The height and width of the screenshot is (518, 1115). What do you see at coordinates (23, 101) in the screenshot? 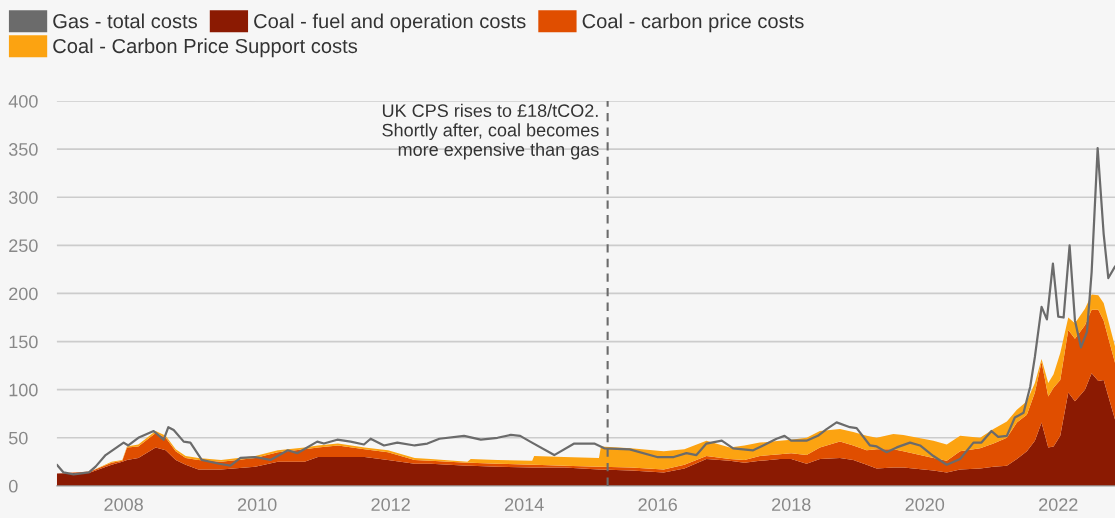
I see `y-tick-label: 400` at bounding box center [23, 101].